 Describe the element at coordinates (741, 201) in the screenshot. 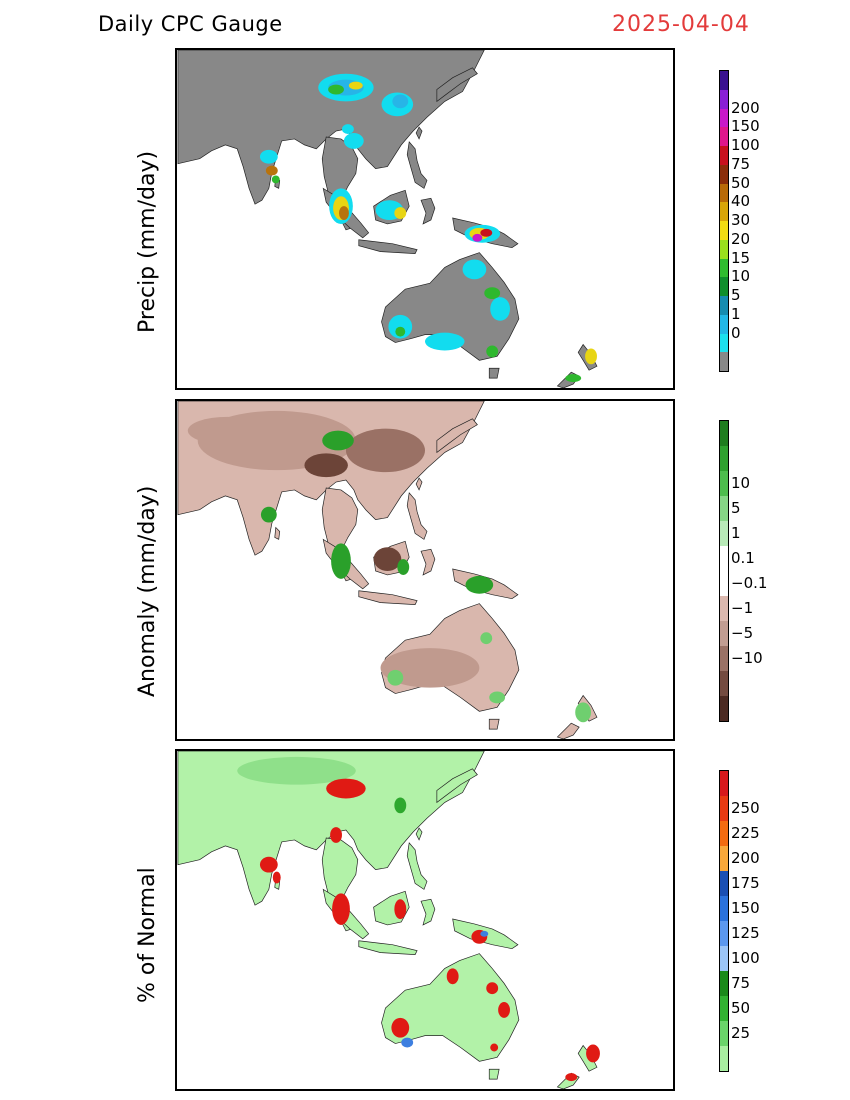

I see `colorbar-tick-label: 40` at that location.